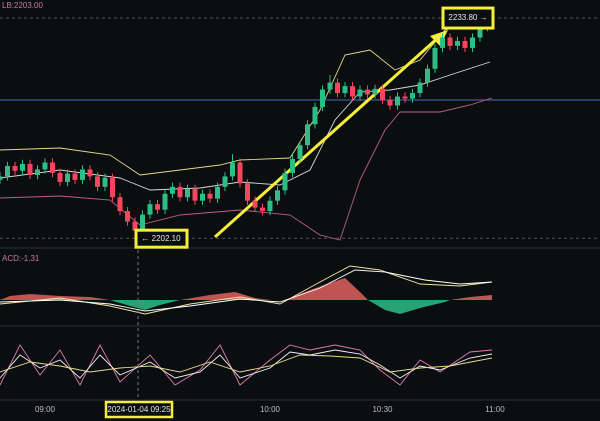  I want to click on macd-line, so click(246, 290).